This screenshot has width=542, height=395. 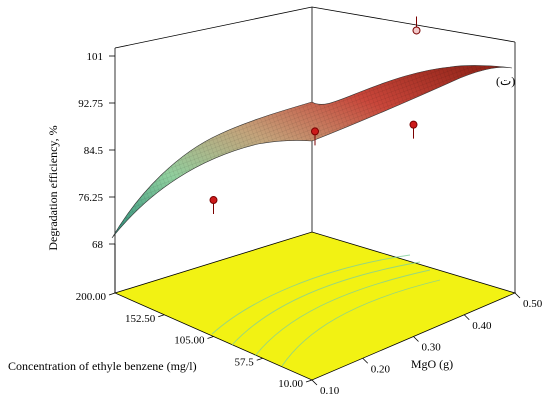 I want to click on y-axis: 10.00 57.5 105.00 152.50 200.00, so click(x=194, y=340).